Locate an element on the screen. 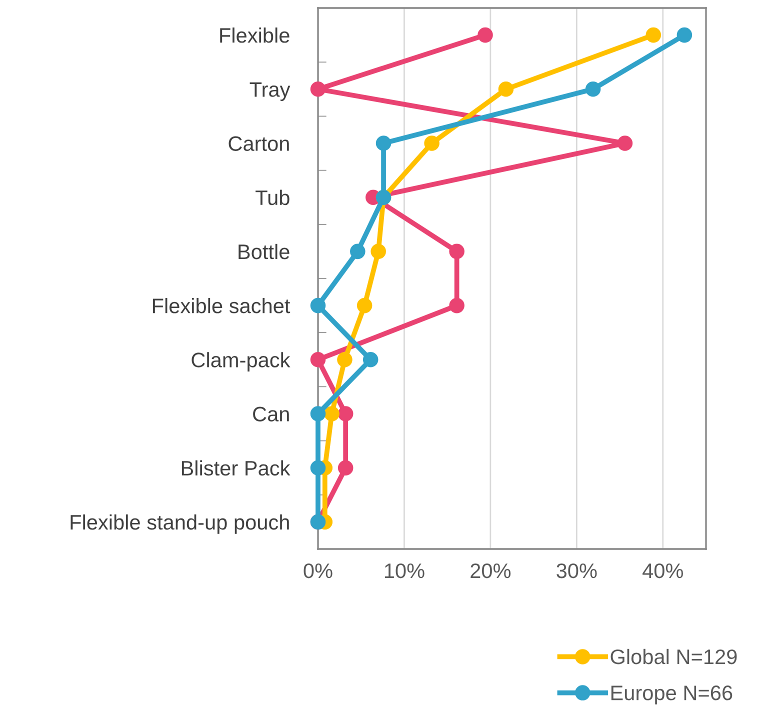 This screenshot has width=757, height=711. y-tick-label: Can is located at coordinates (271, 414).